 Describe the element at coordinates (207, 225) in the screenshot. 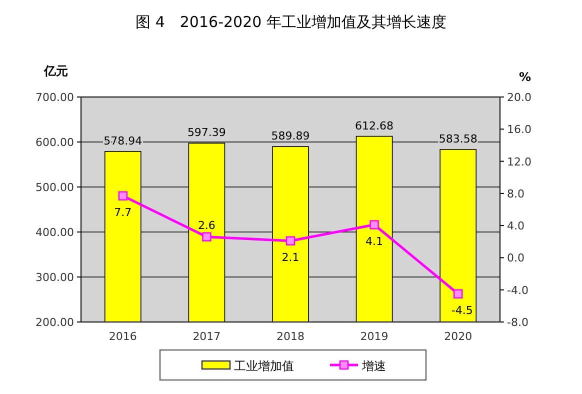

I see `data-label: 2.6` at that location.